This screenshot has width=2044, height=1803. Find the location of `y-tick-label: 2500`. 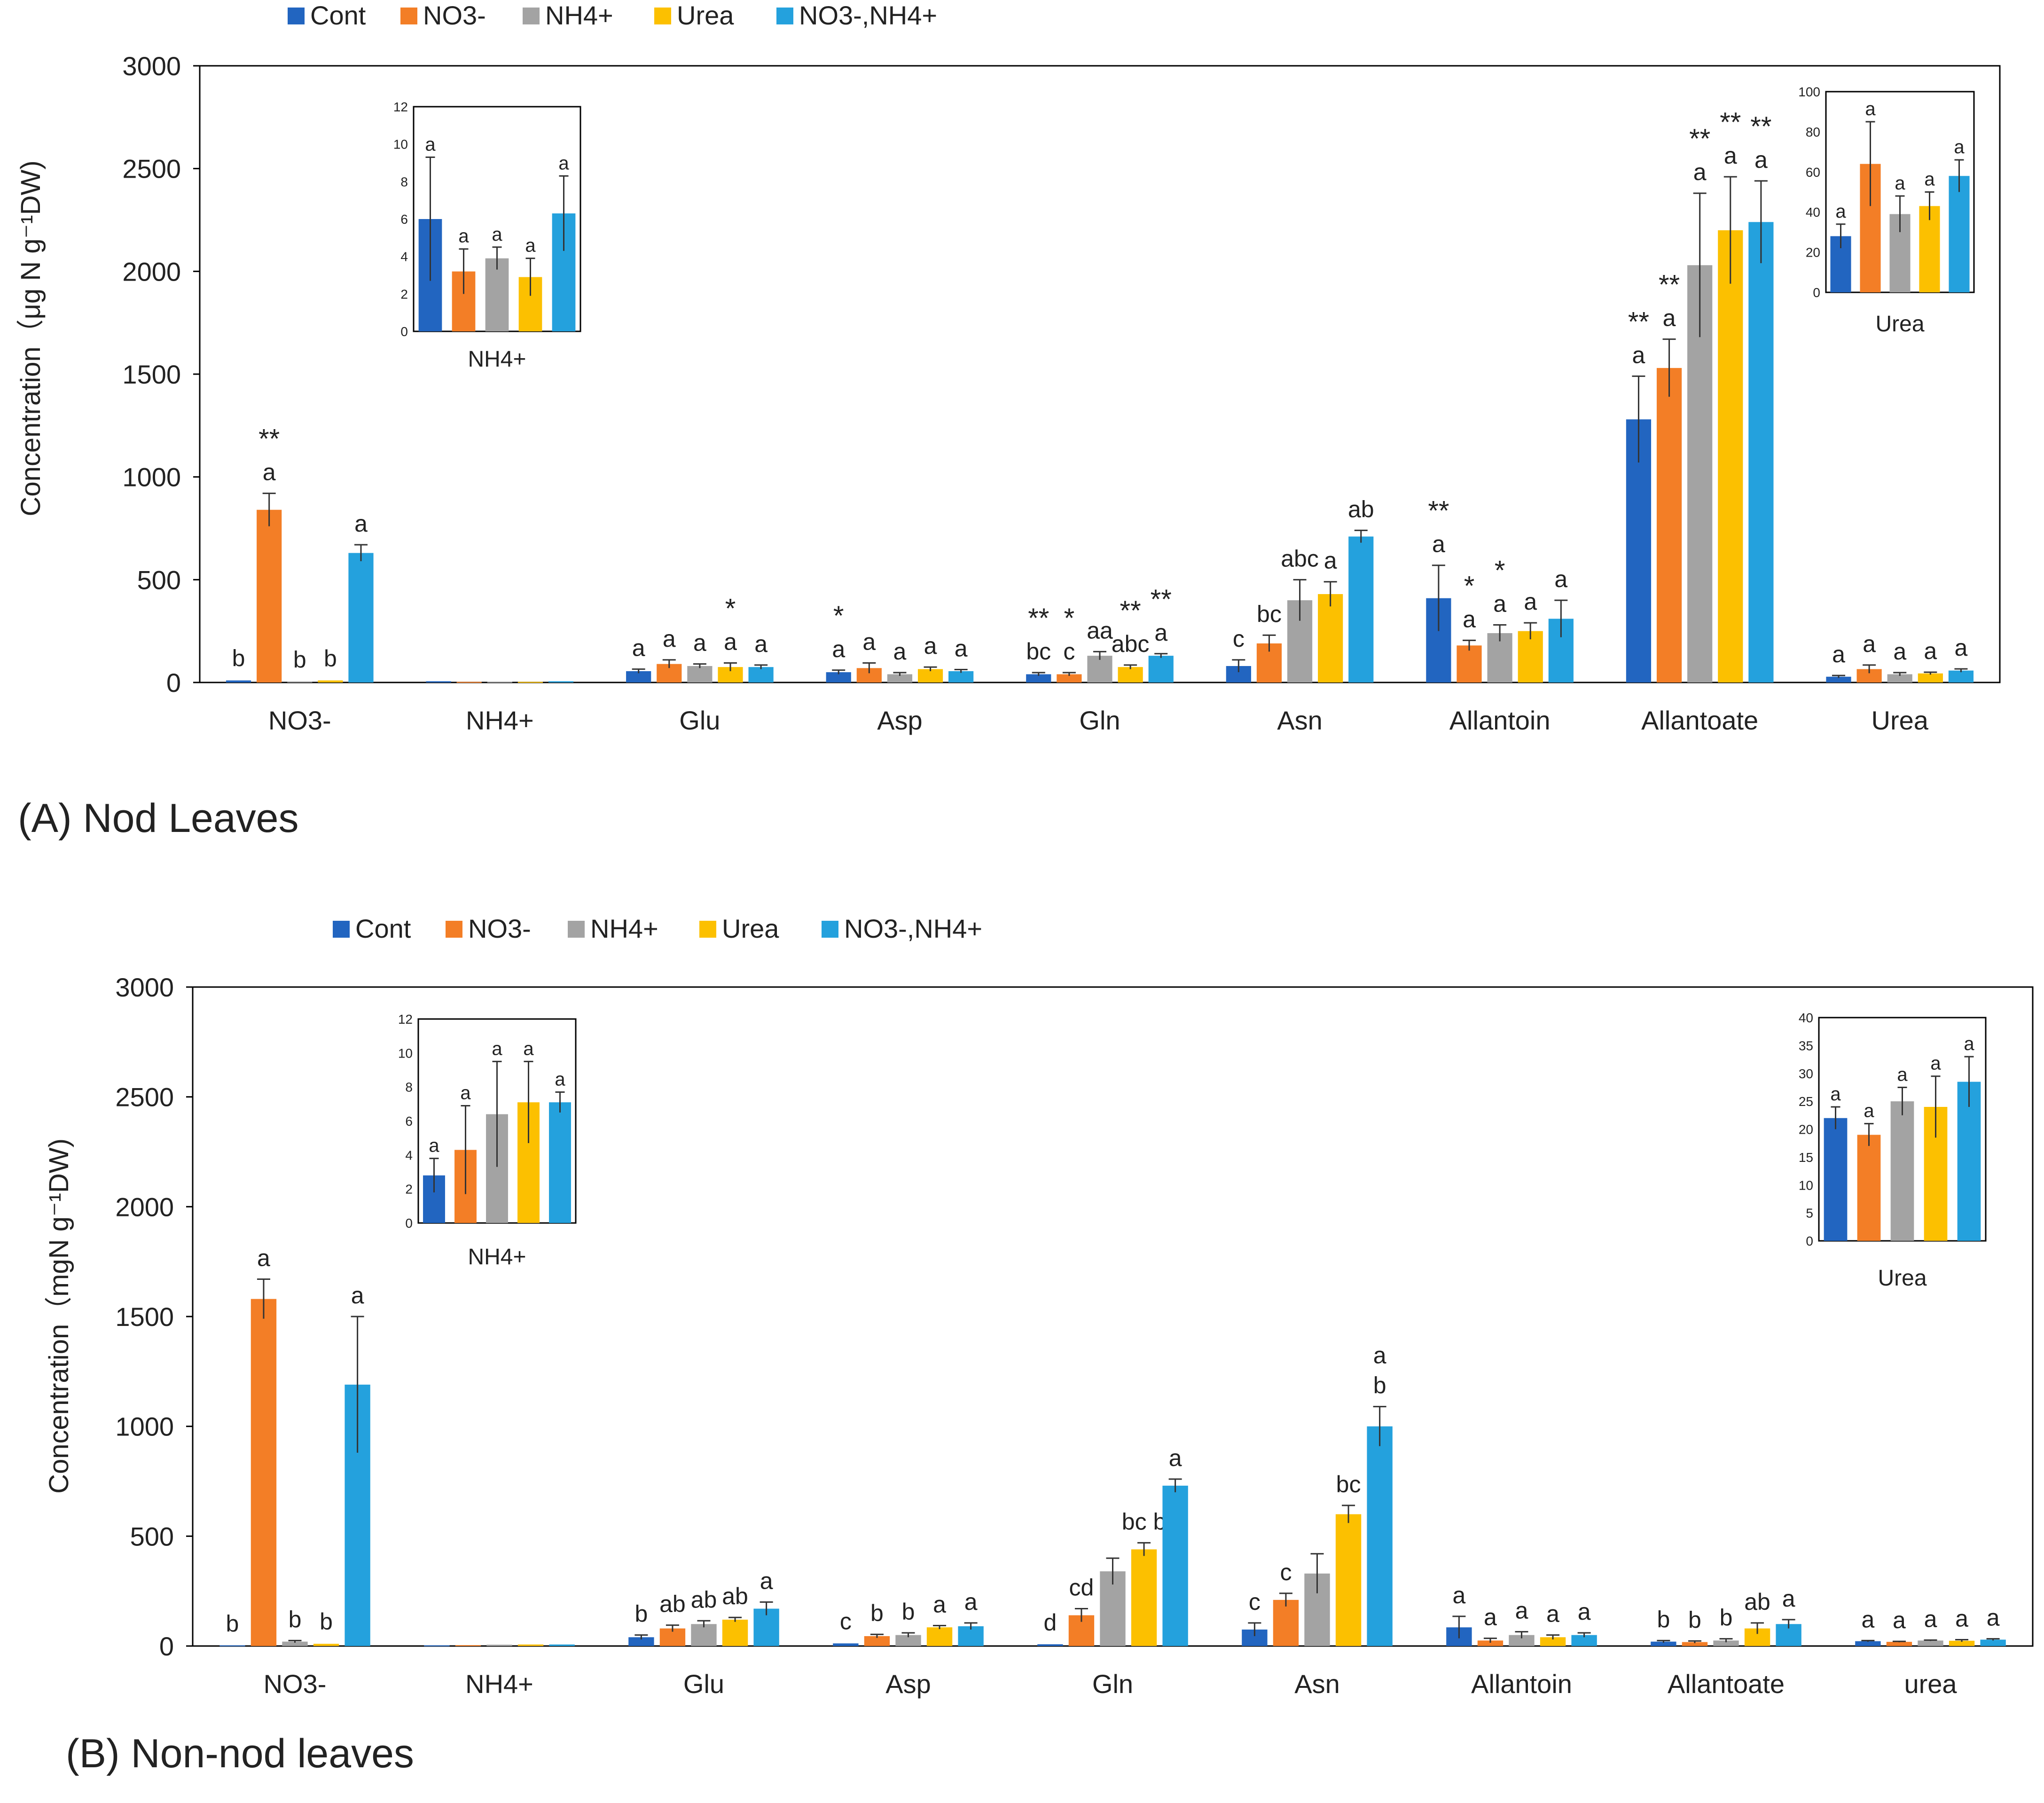

y-tick-label: 2500 is located at coordinates (151, 169).